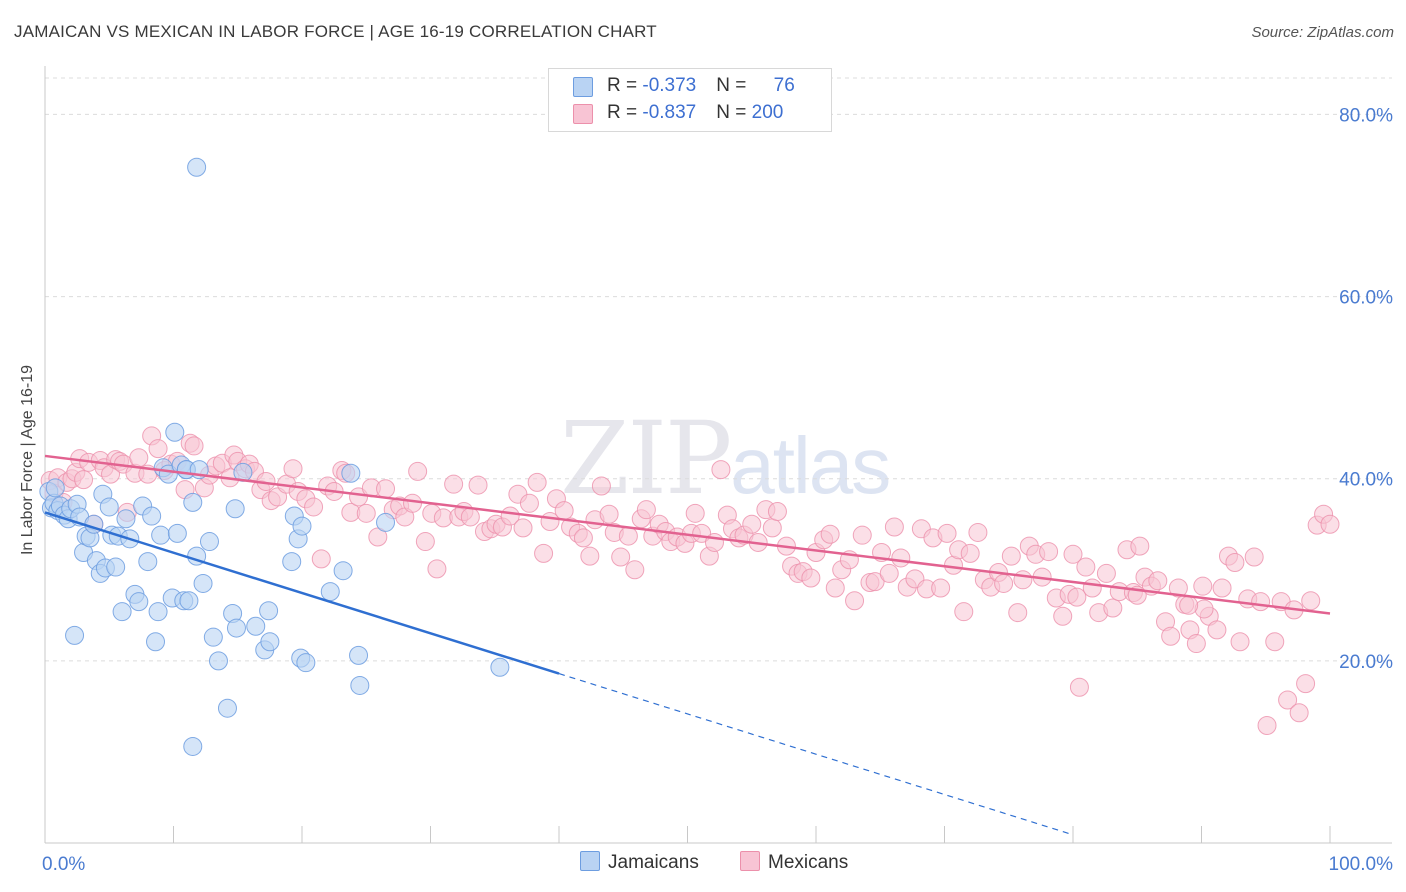 Image resolution: width=1406 pixels, height=892 pixels. Describe the element at coordinates (810, 465) in the screenshot. I see `watermark-atlas: atlas` at that location.